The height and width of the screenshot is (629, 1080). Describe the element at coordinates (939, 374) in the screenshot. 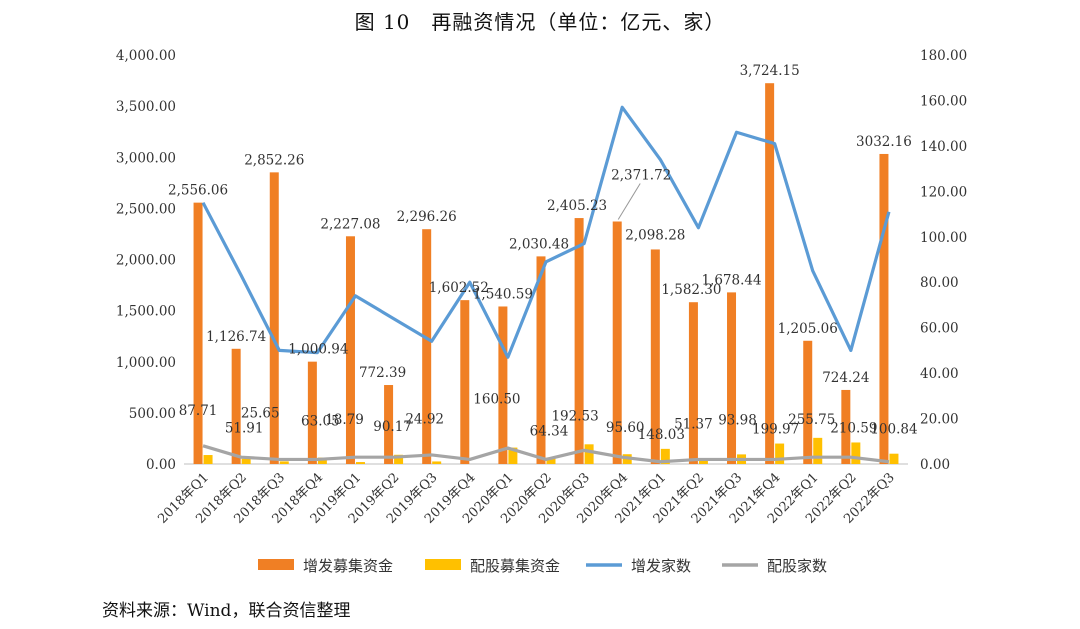

I see `y-right-tick-label: 40.00` at that location.